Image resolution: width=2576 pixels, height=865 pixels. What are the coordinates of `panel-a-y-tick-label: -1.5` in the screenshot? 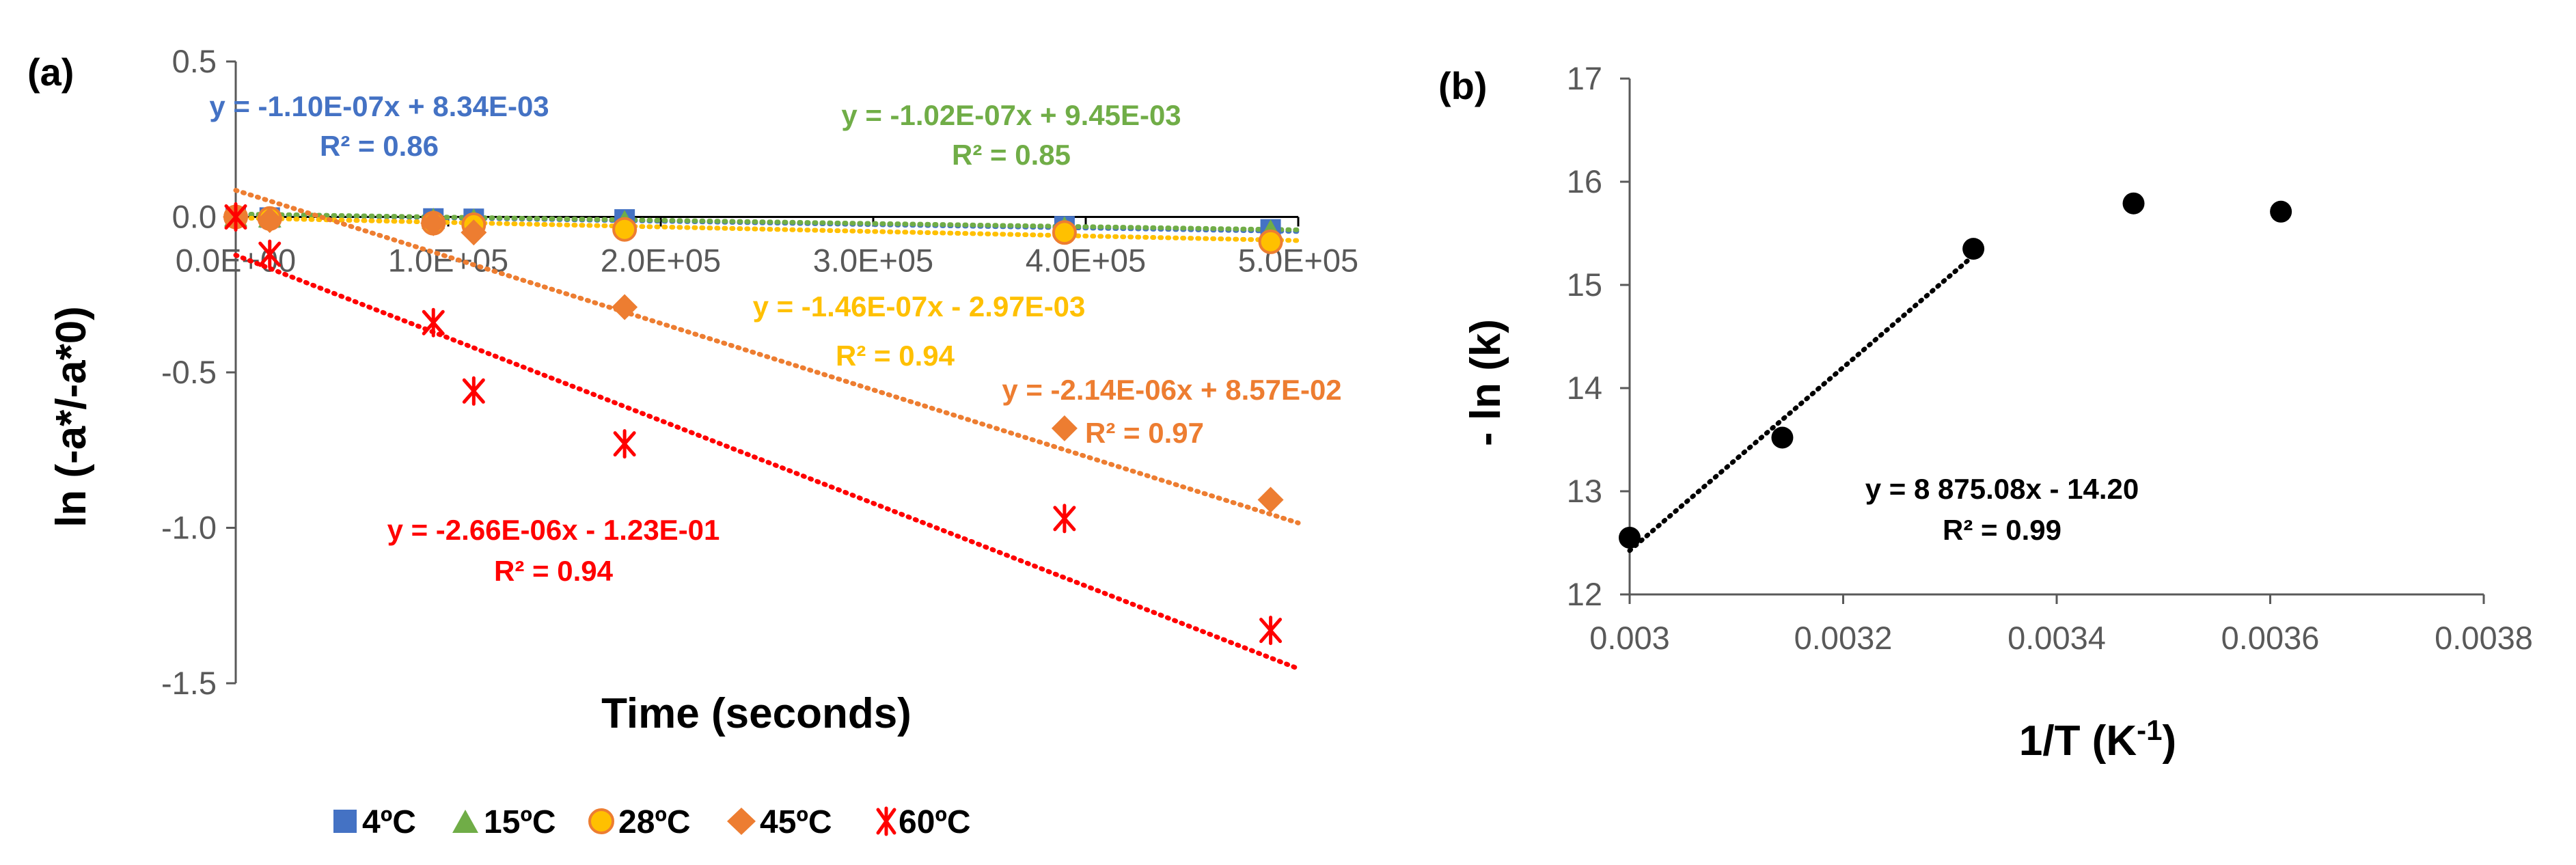 It's located at (189, 683).